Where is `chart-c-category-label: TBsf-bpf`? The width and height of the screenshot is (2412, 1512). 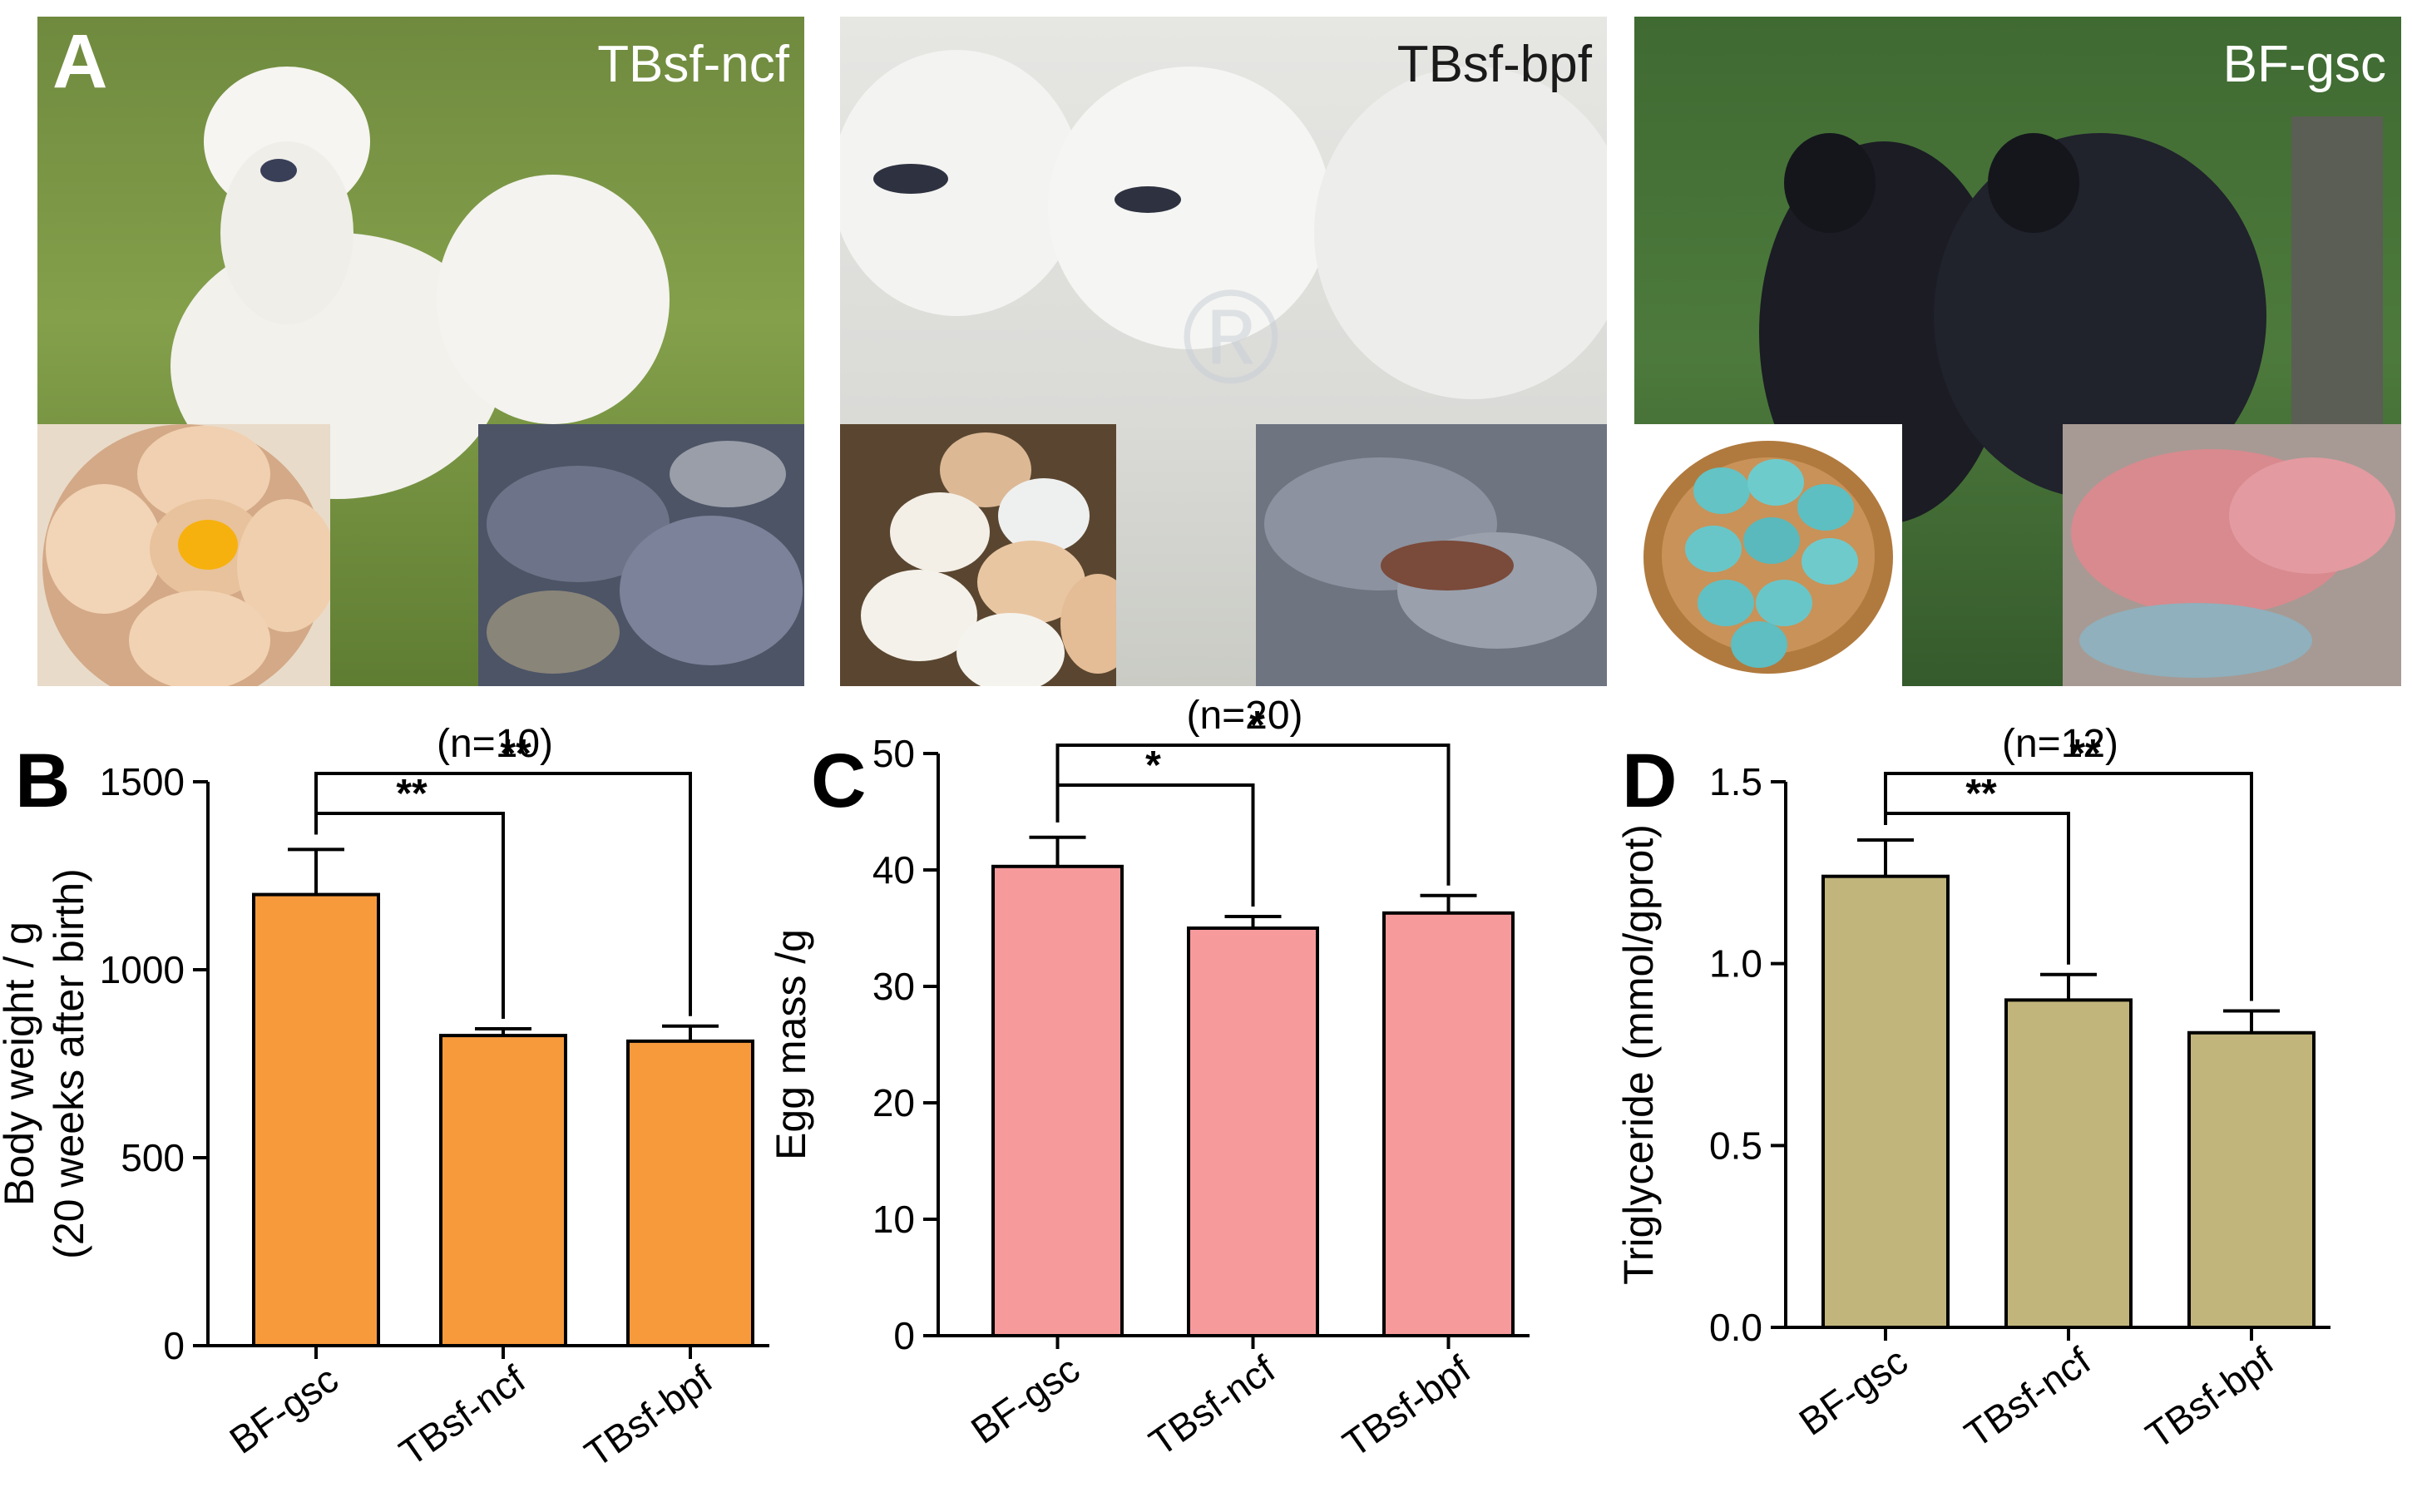
chart-c-category-label: TBsf-bpf is located at coordinates (1406, 1405).